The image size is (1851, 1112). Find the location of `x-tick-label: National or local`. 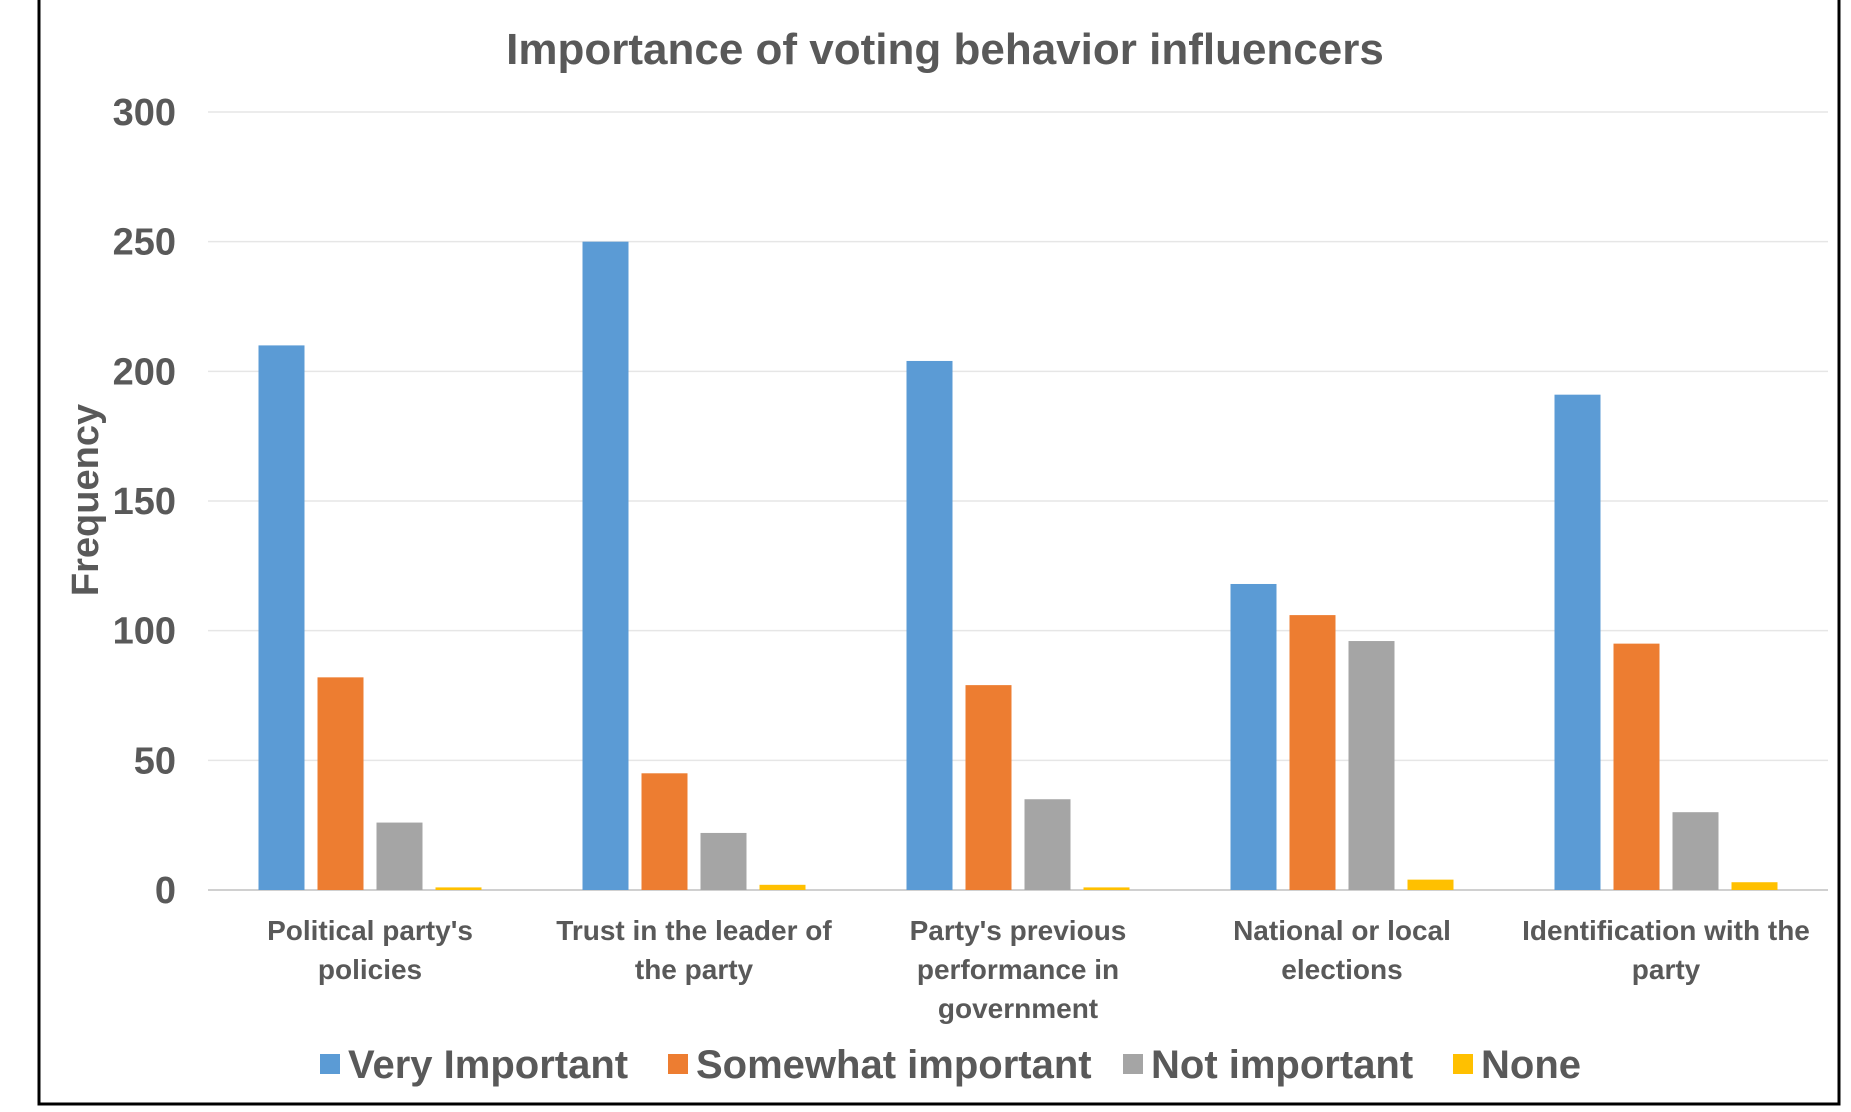

x-tick-label: National or local is located at coordinates (1342, 930).